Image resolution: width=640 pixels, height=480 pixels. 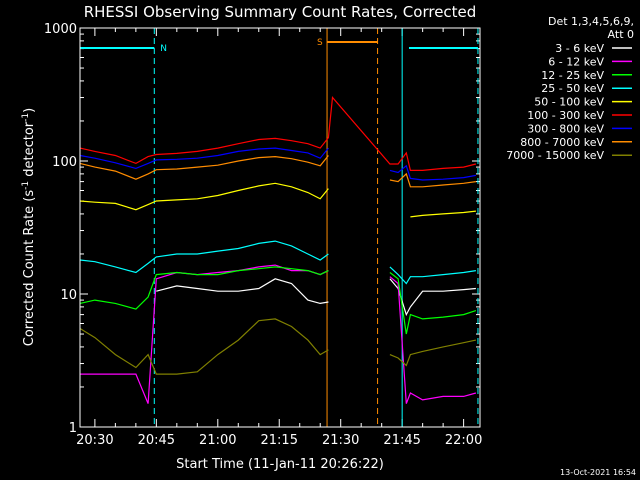 What do you see at coordinates (163, 49) in the screenshot?
I see `flag-label: N` at bounding box center [163, 49].